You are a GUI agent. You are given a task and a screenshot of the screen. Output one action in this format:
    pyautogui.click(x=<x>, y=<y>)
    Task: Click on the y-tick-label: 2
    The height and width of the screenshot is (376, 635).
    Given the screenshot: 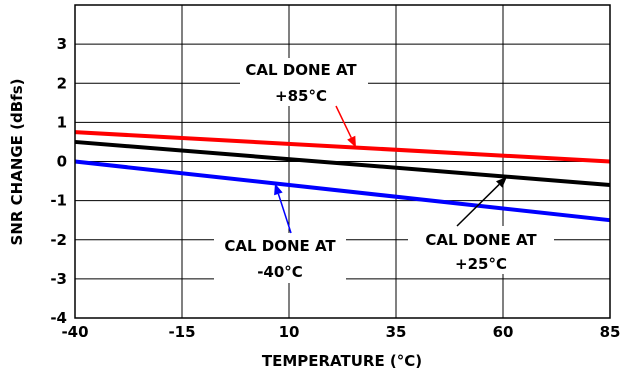 What is the action you would take?
    pyautogui.click(x=62, y=83)
    